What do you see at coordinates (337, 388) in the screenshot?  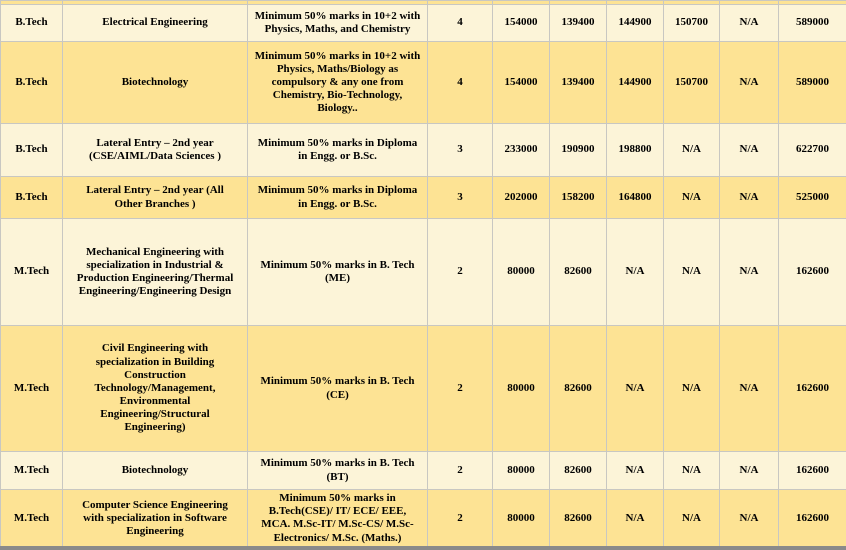 I see `cell-eligibility: Minimum 50% marks in B. Tech (CE)` at bounding box center [337, 388].